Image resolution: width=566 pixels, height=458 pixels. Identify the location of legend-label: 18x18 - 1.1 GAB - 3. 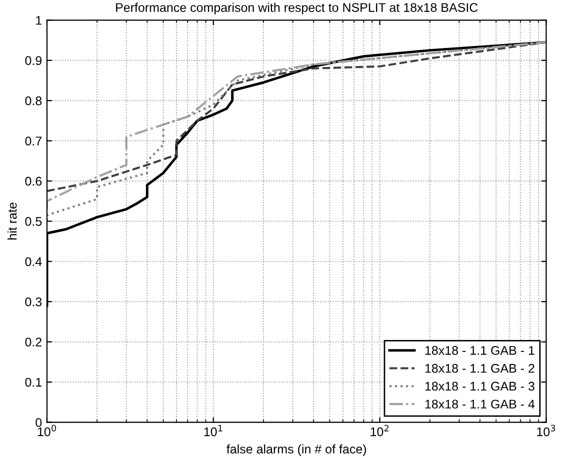
(479, 386).